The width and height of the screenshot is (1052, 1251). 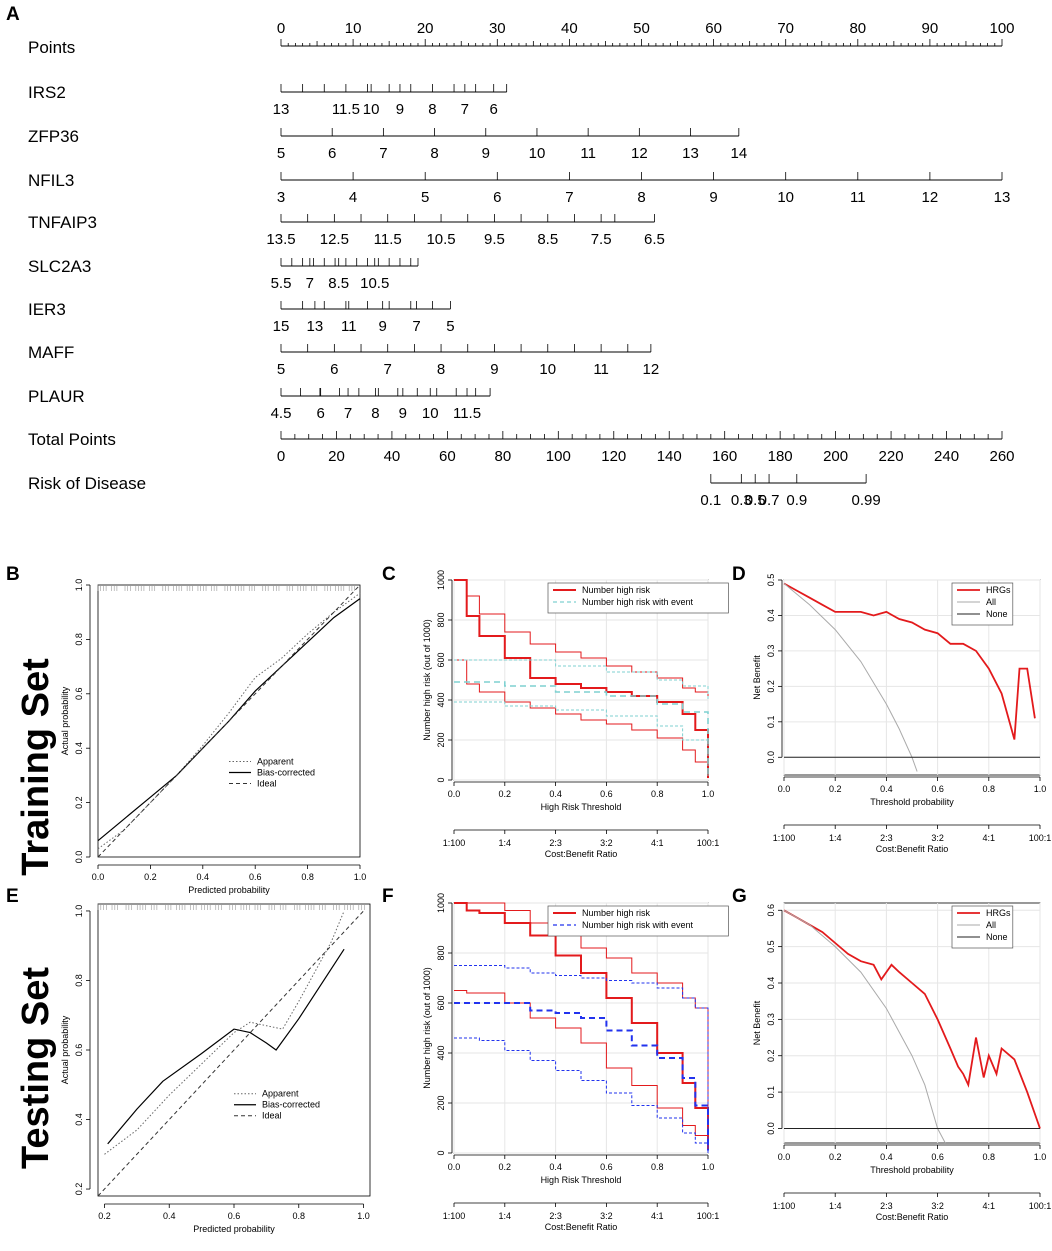 What do you see at coordinates (454, 794) in the screenshot?
I see `x-tick-label: 0.0` at bounding box center [454, 794].